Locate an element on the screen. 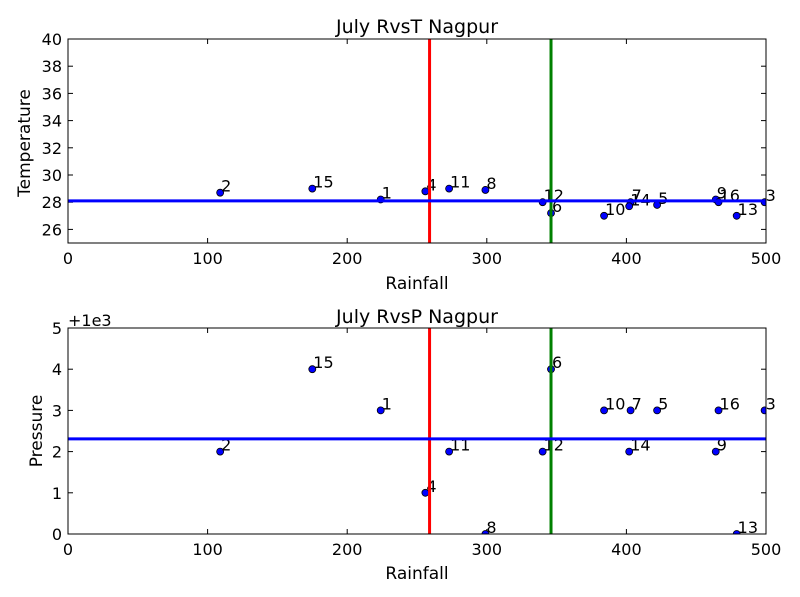  y-tick-label: 28 is located at coordinates (52, 202).